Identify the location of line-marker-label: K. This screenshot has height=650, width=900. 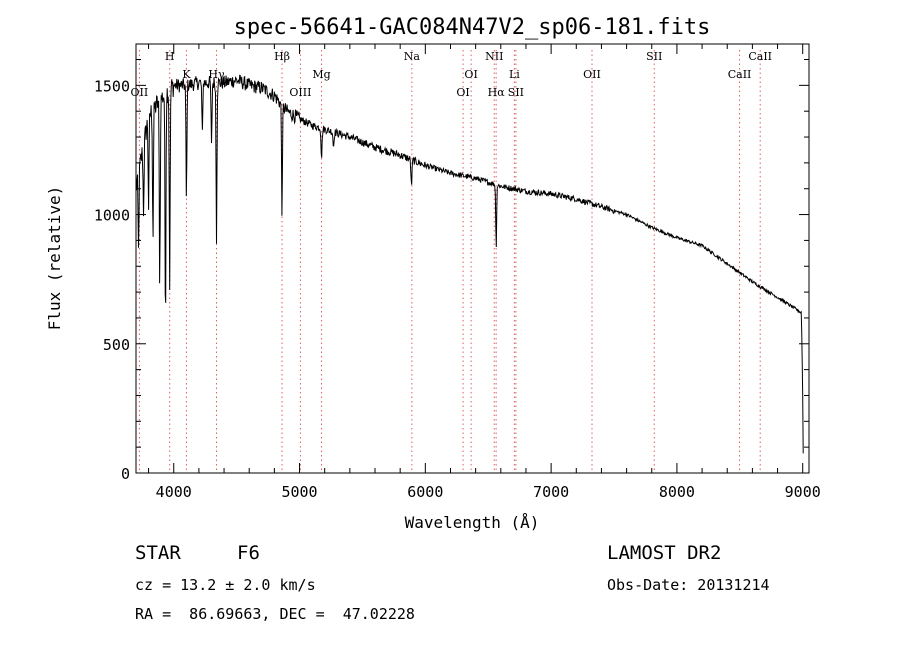
(186, 74).